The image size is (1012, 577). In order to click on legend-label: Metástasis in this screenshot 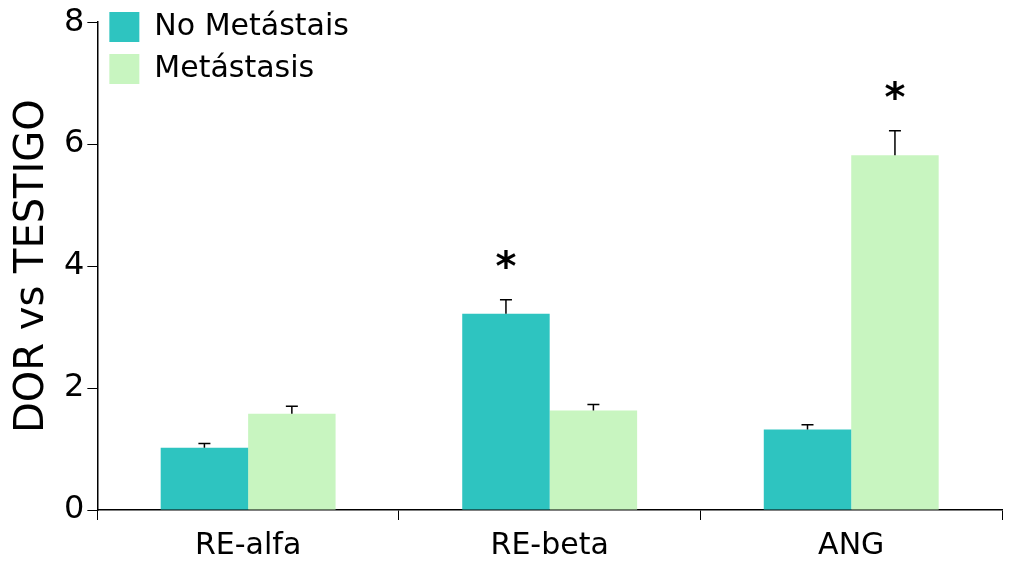, I will do `click(234, 66)`.